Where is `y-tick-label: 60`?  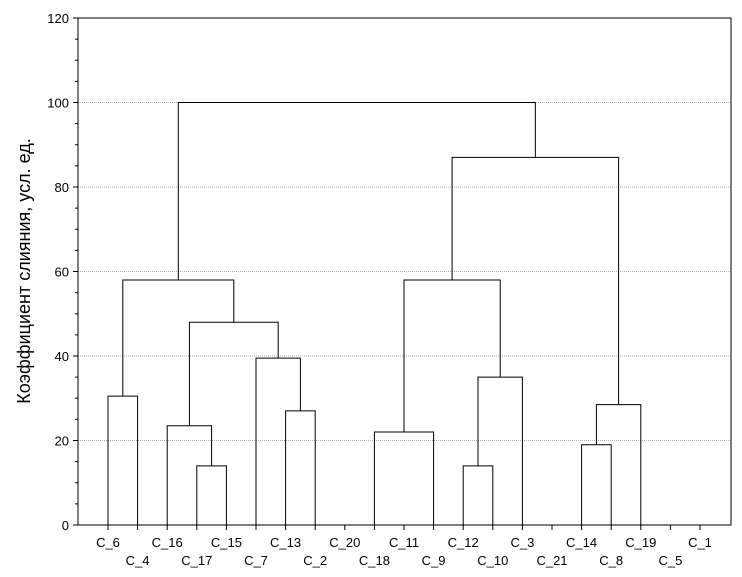 y-tick-label: 60 is located at coordinates (62, 272).